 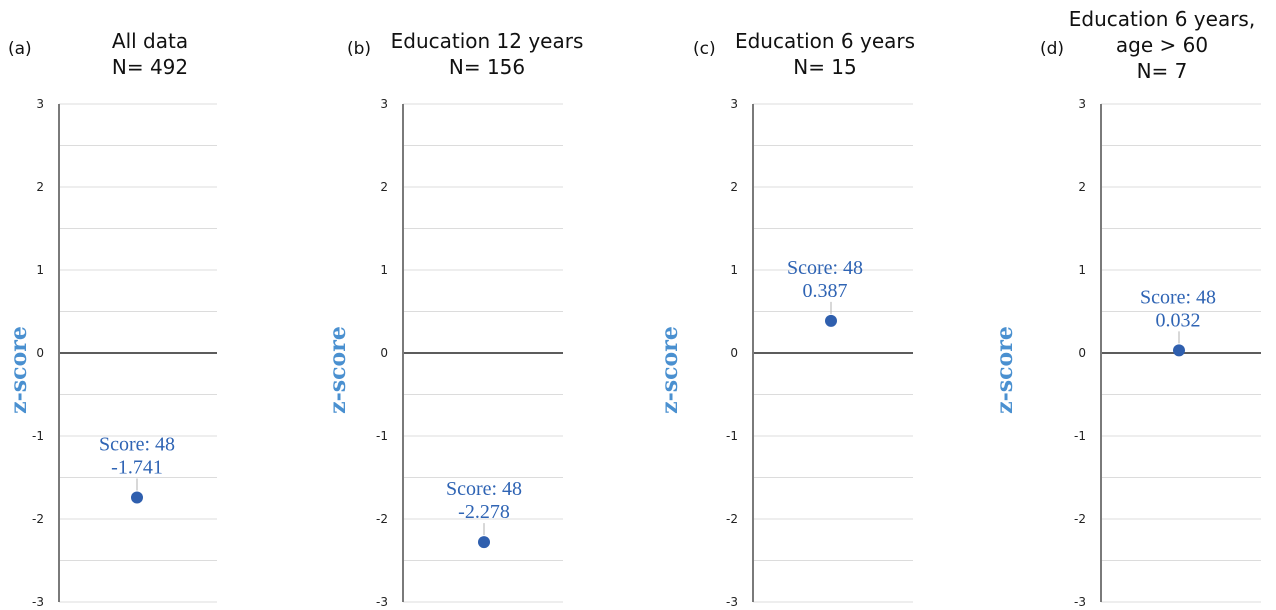 I want to click on data-label-value: 0.387, so click(x=825, y=291).